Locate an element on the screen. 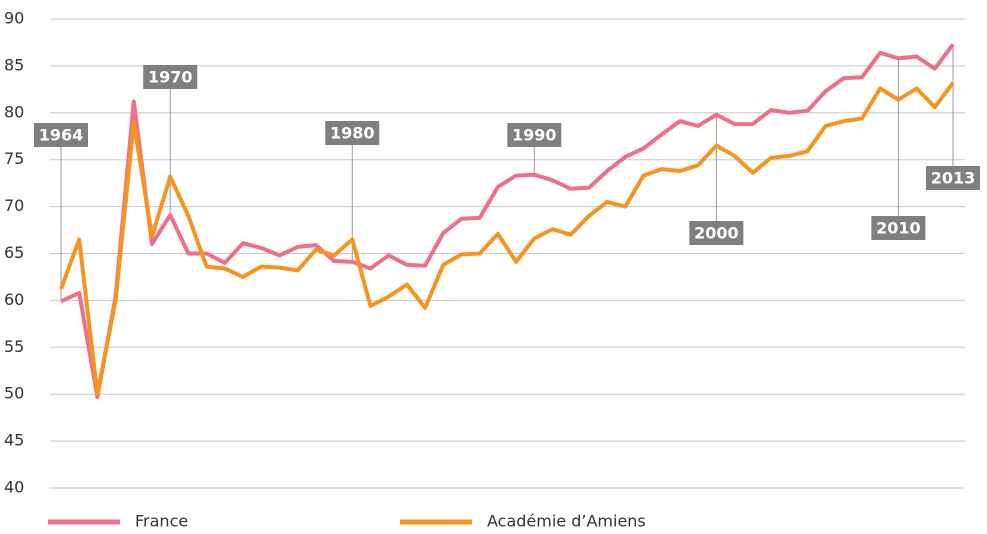 This screenshot has height=534, width=987. annotation-label: 2013 is located at coordinates (953, 178).